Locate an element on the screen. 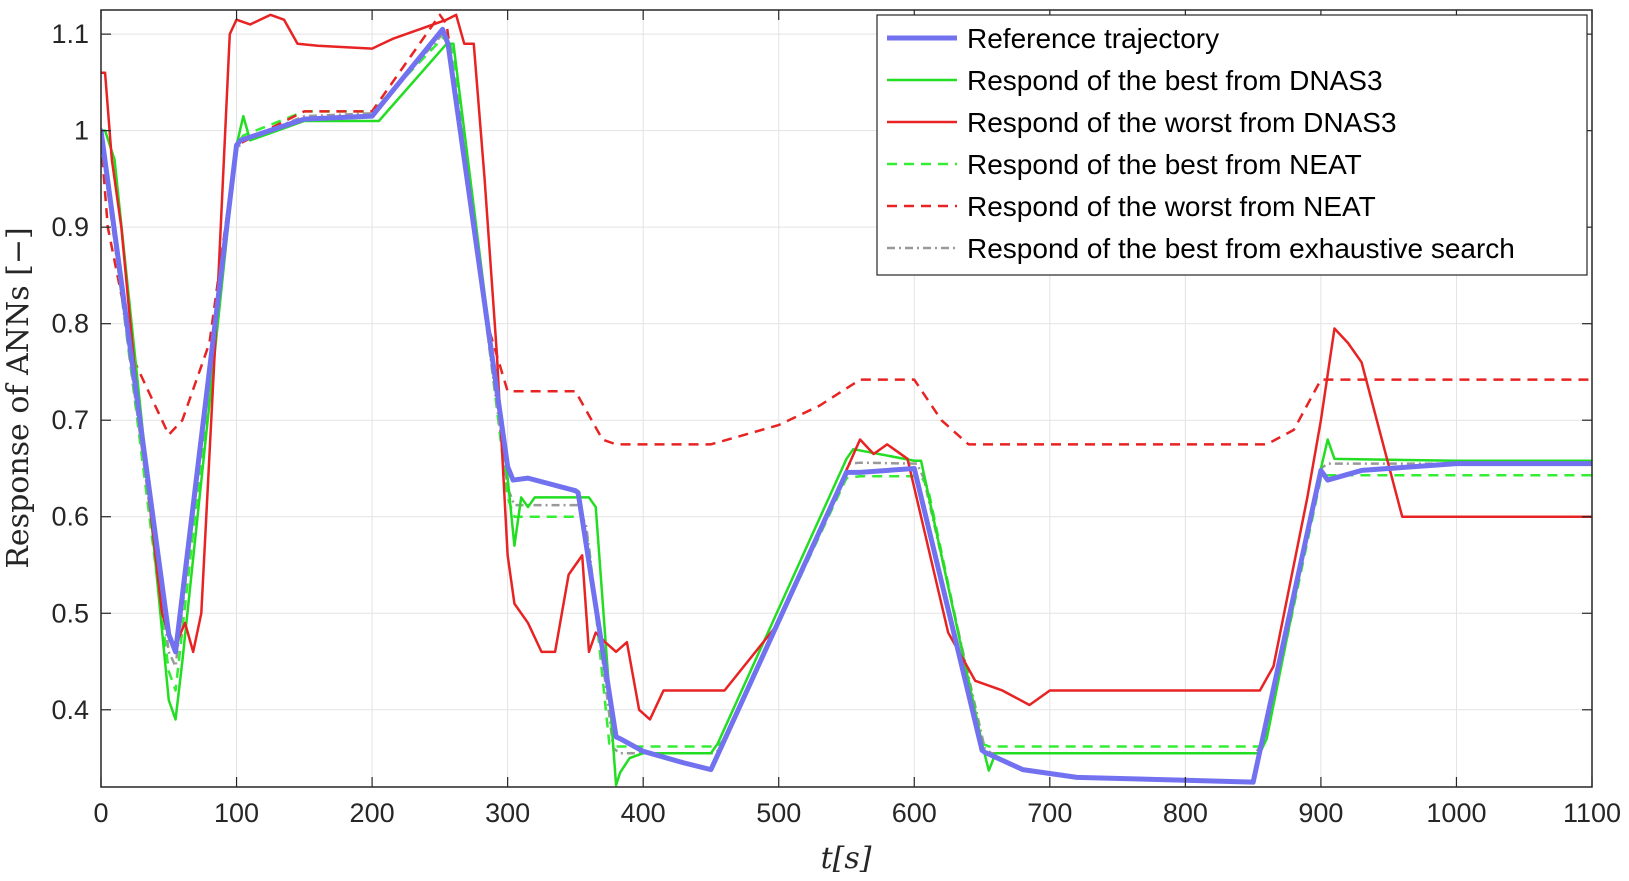  legend-box is located at coordinates (1232, 145).